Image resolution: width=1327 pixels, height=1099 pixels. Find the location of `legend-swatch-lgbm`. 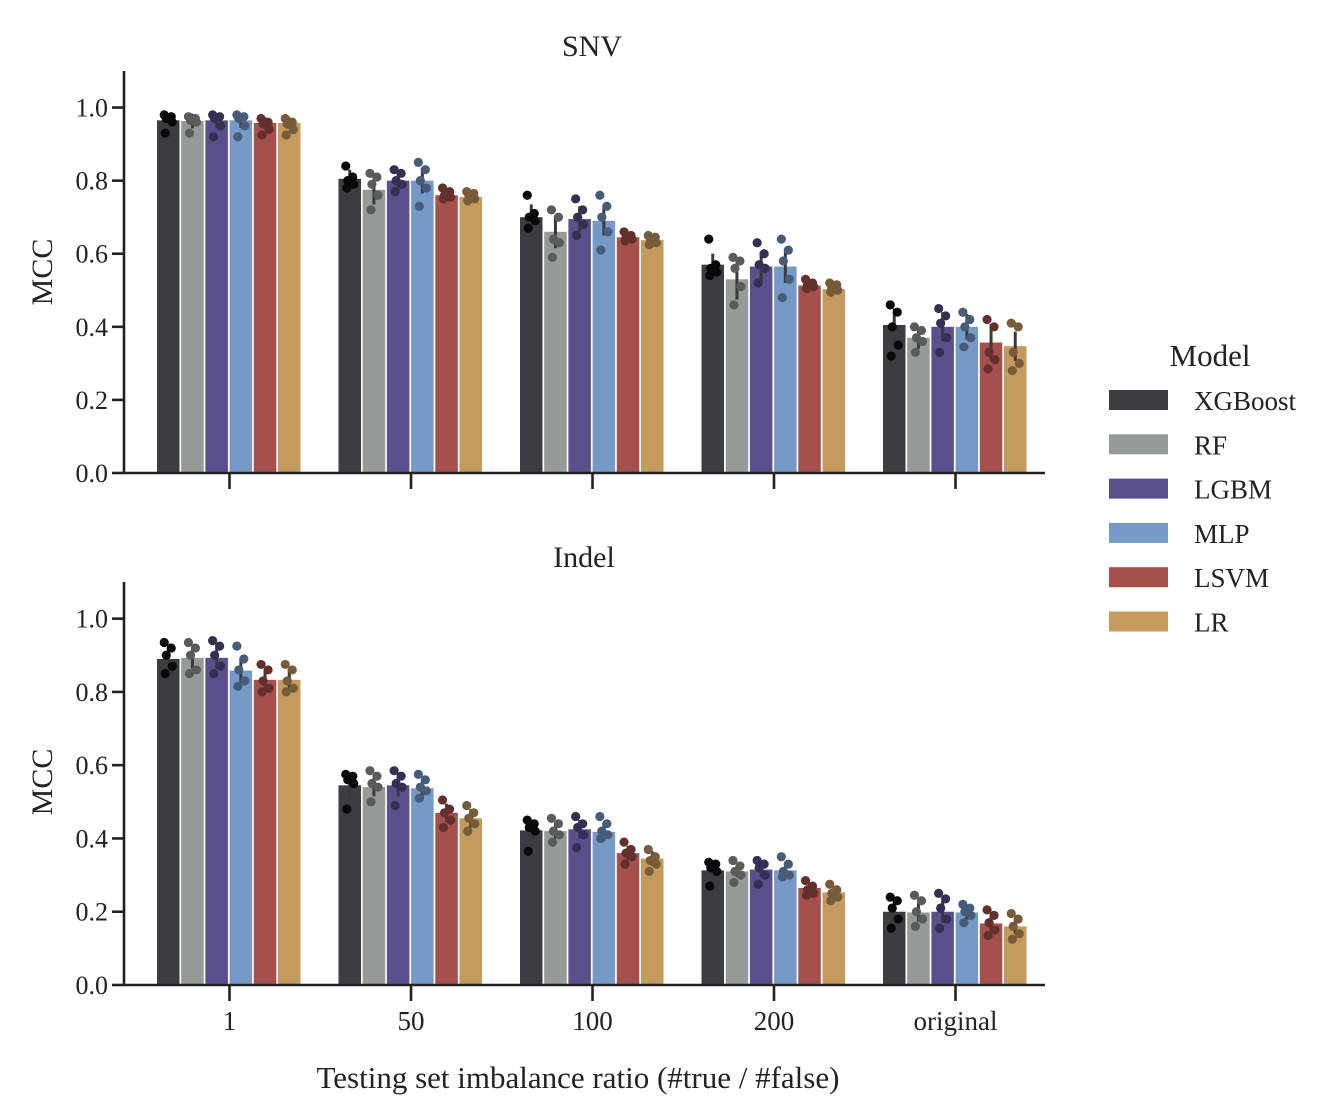

legend-swatch-lgbm is located at coordinates (1138, 488).